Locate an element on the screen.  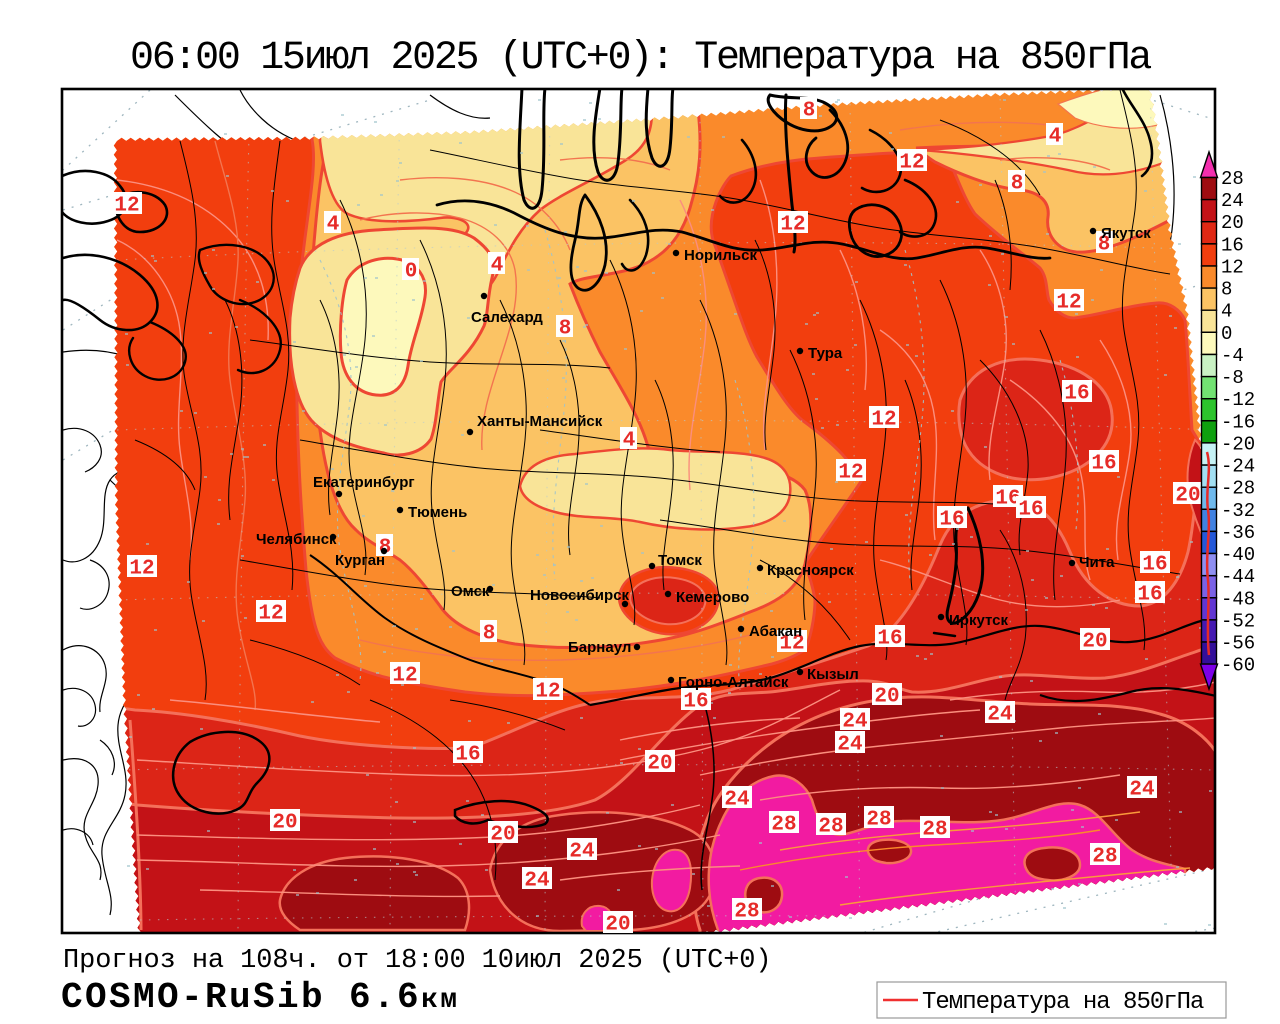
svg-text: Иркутск is located at coordinates (978, 620).